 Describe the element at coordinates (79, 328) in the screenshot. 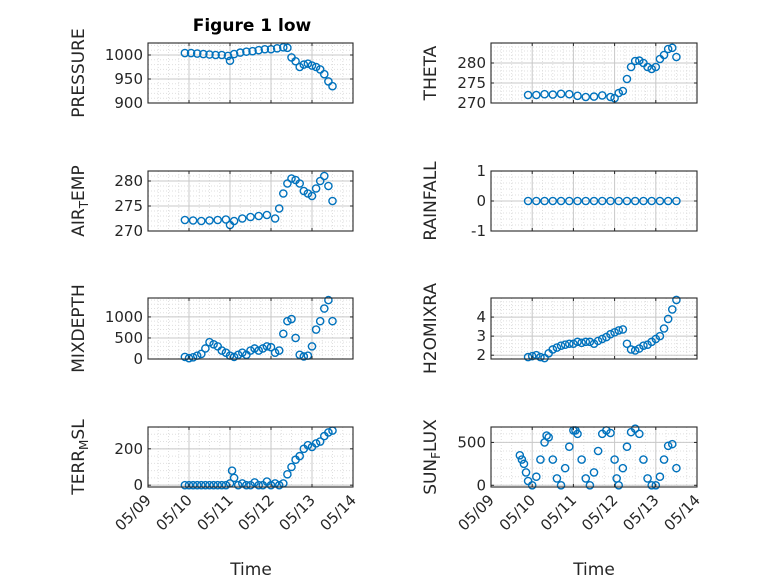

I see `y-axis-label-4: MIXDEPTH` at that location.